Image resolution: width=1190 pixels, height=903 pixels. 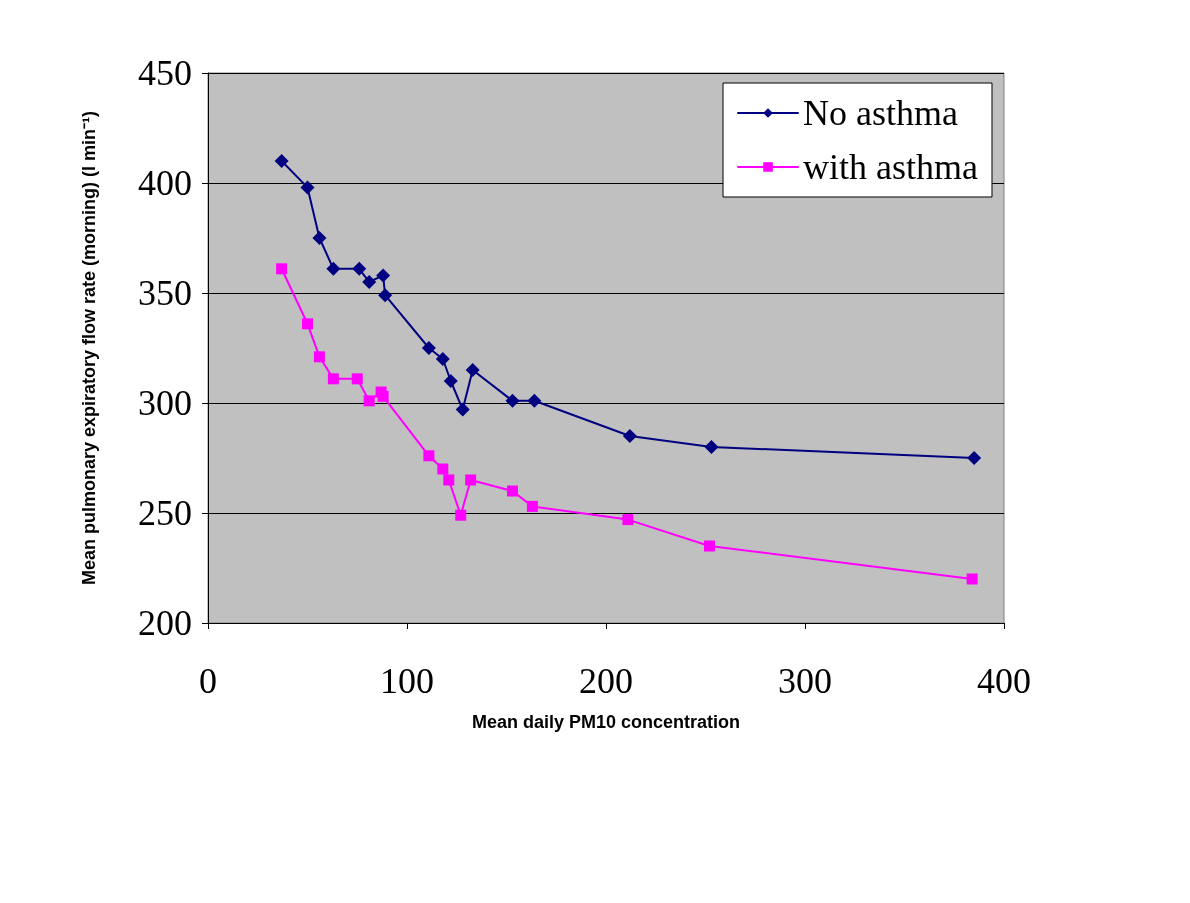 What do you see at coordinates (165, 73) in the screenshot?
I see `y-tick-label: 450` at bounding box center [165, 73].